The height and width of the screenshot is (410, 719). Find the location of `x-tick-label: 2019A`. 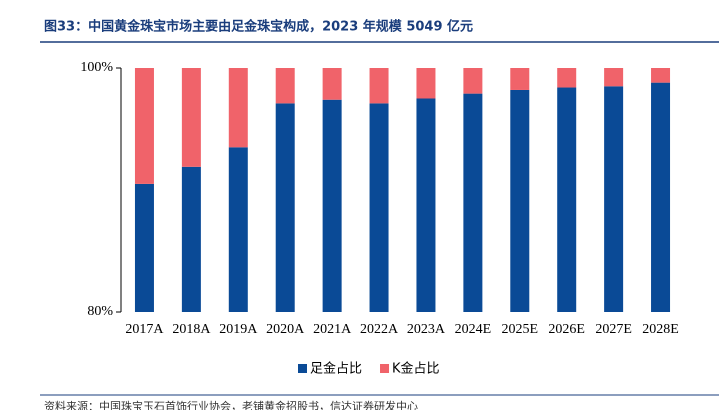

x-tick-label: 2019A is located at coordinates (238, 329).